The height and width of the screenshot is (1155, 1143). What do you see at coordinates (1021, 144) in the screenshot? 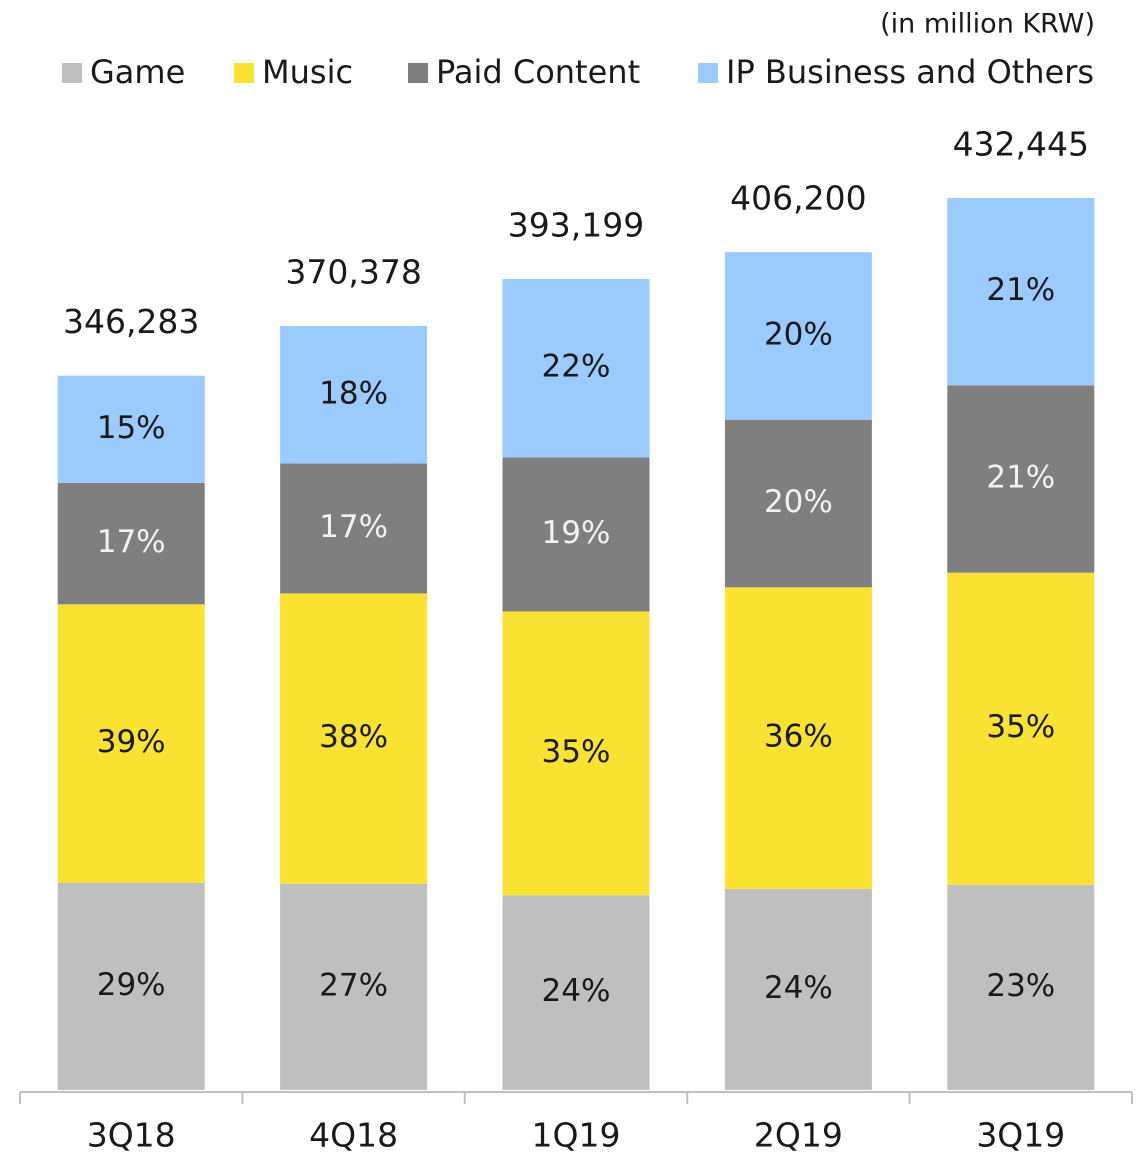
I see `total-label: 432,445` at bounding box center [1021, 144].